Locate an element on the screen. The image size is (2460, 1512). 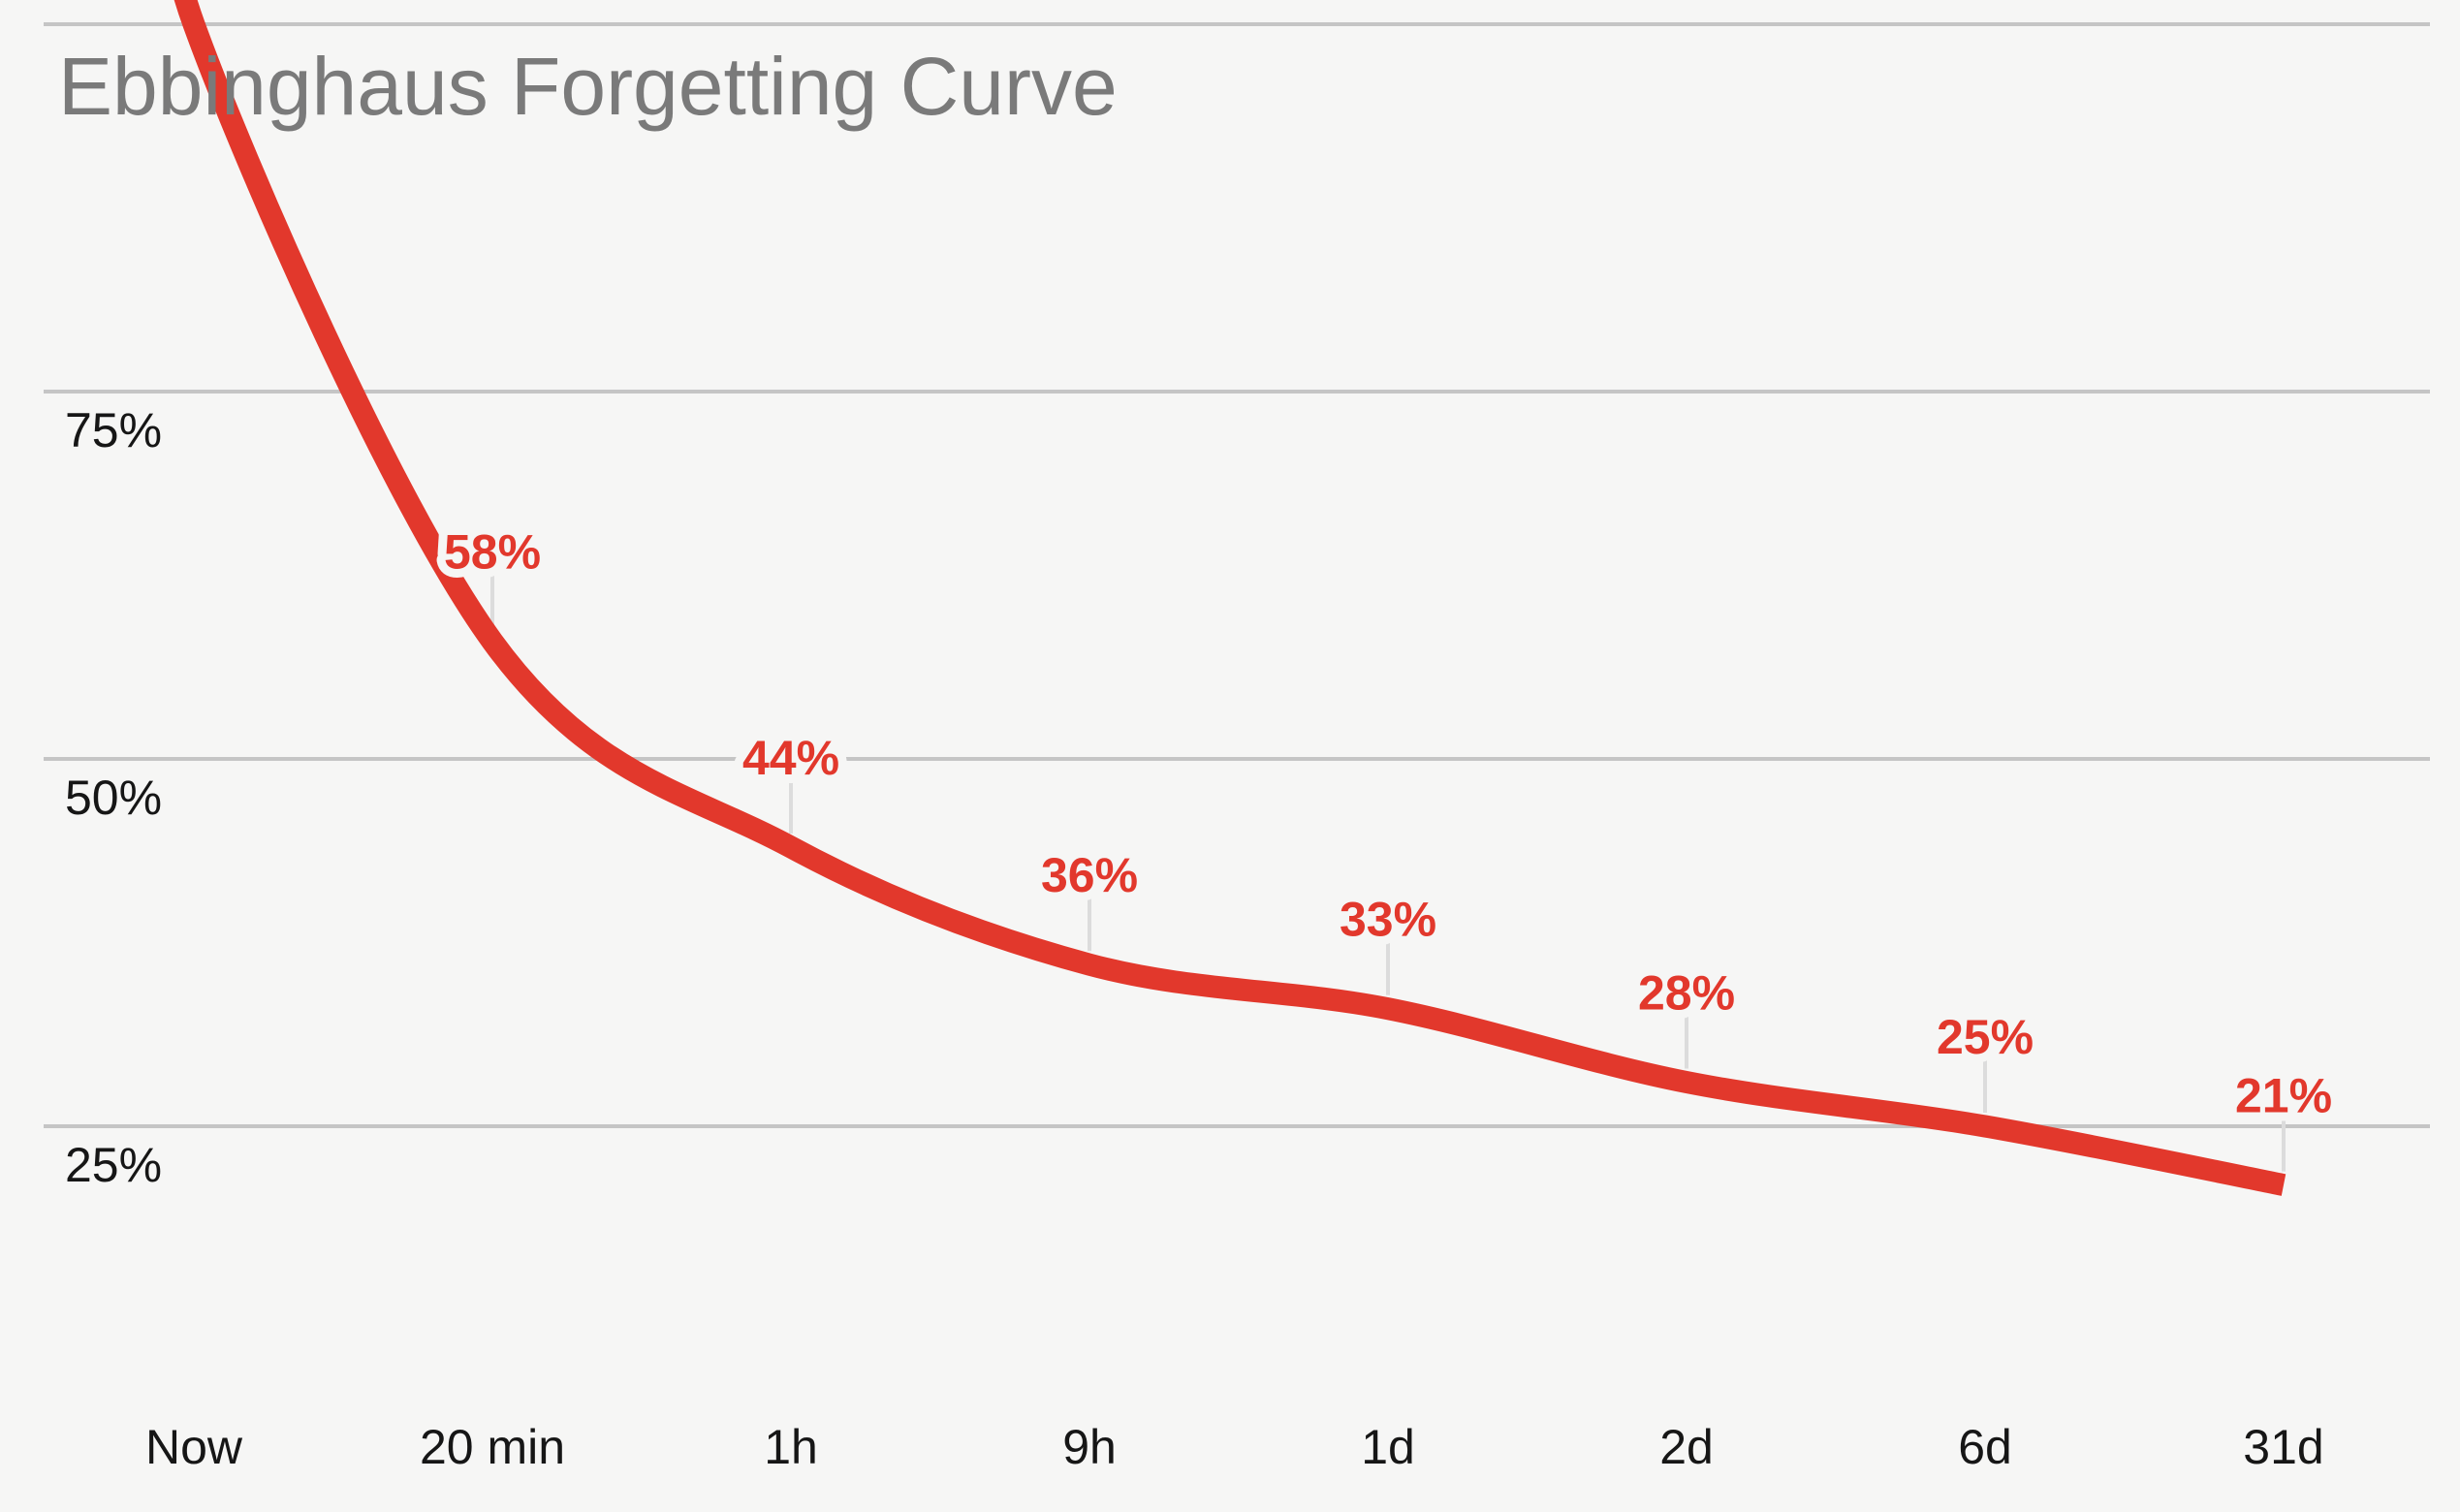
x-axis-label-20-min: 20 min is located at coordinates (492, 1447).